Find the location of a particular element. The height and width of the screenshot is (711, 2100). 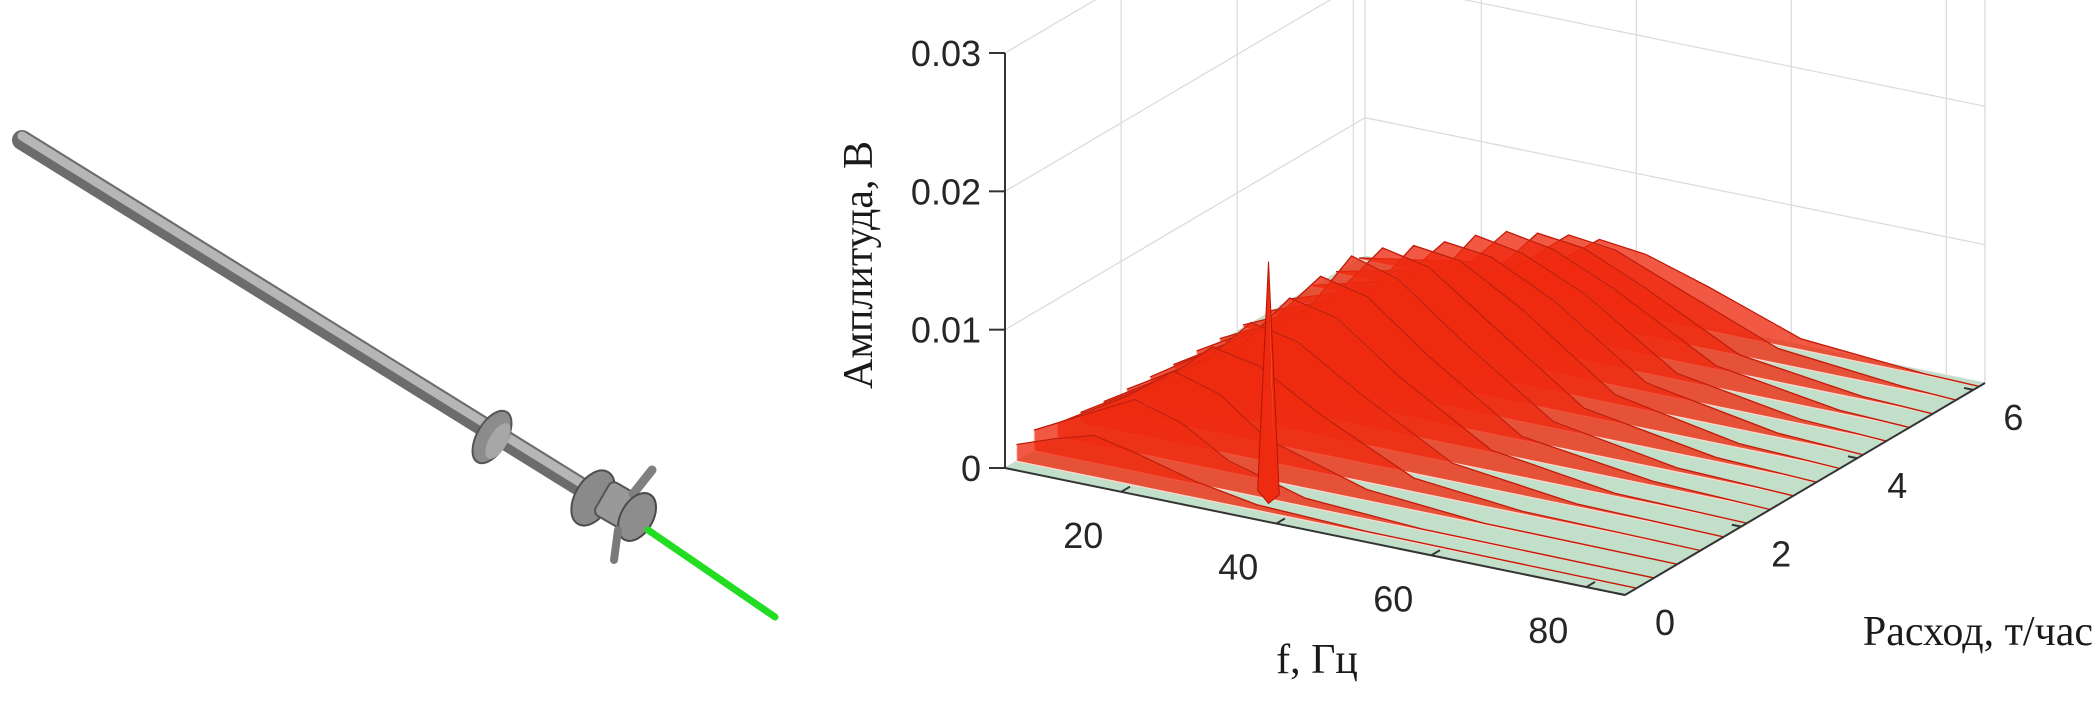

z-tick-label: 0.02 is located at coordinates (946, 191).